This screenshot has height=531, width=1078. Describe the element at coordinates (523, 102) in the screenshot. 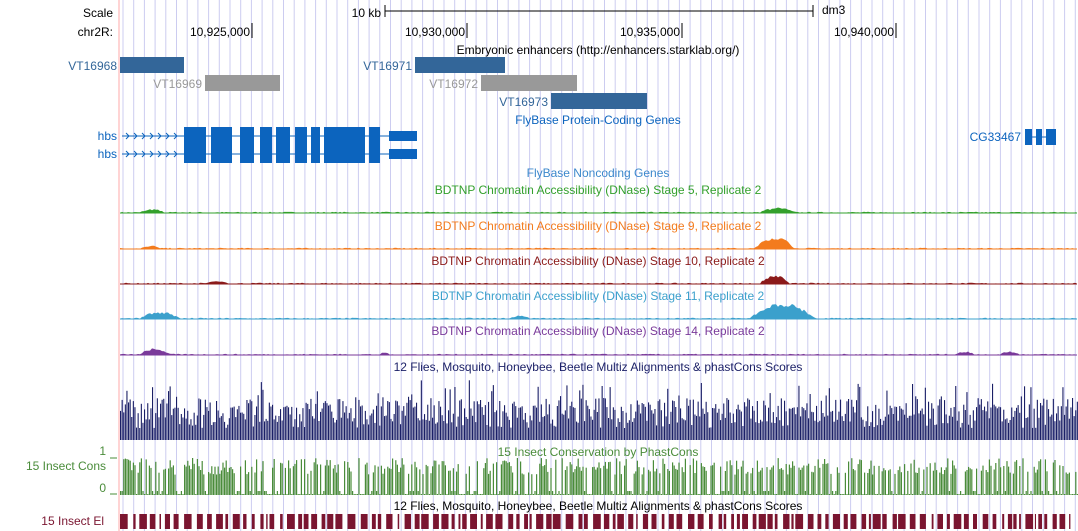

I see `enhancer-label: VT16973` at that location.